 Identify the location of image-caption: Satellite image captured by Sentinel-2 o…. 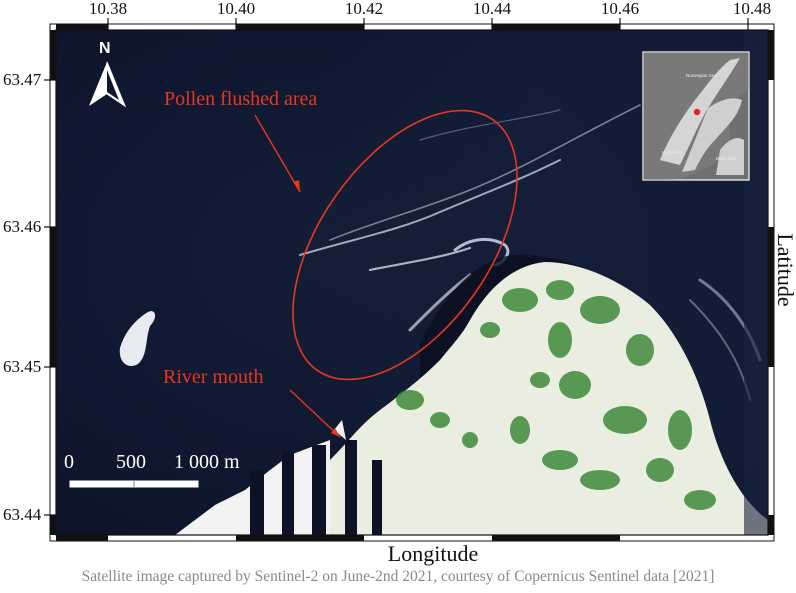
(398, 576).